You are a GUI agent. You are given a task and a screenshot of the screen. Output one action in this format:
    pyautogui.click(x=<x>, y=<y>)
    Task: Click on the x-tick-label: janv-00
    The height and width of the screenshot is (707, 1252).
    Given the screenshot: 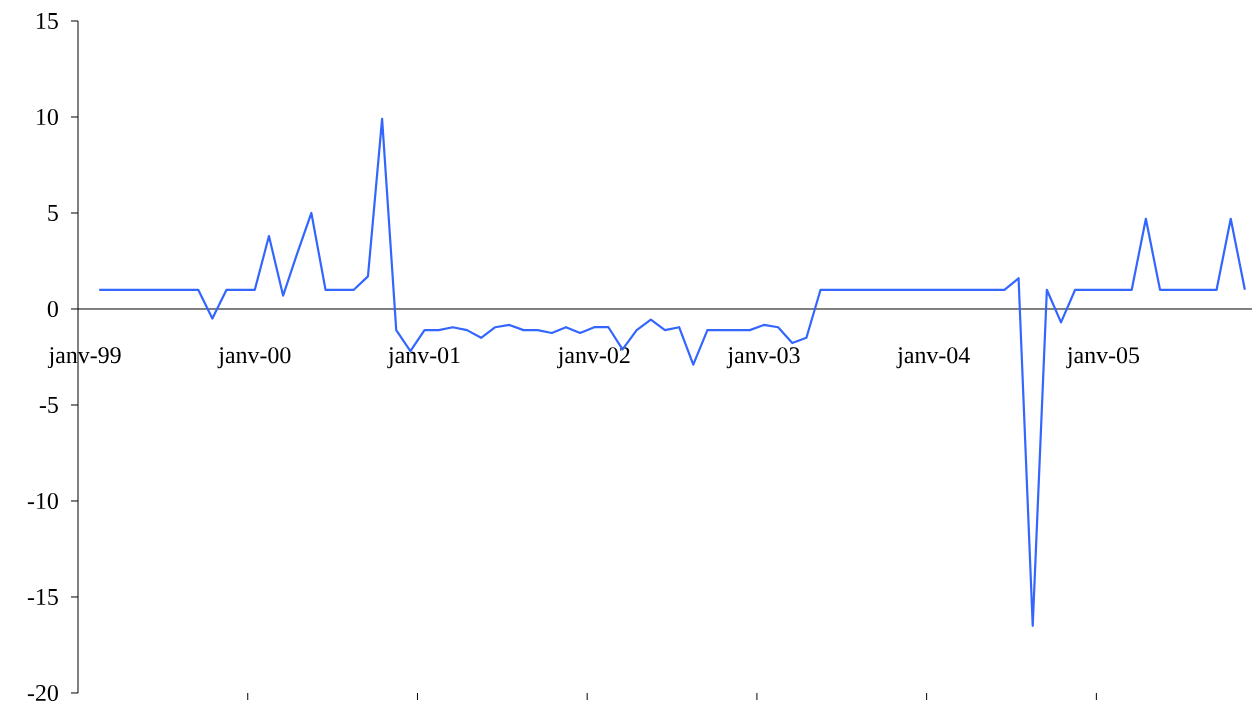 What is the action you would take?
    pyautogui.click(x=254, y=358)
    